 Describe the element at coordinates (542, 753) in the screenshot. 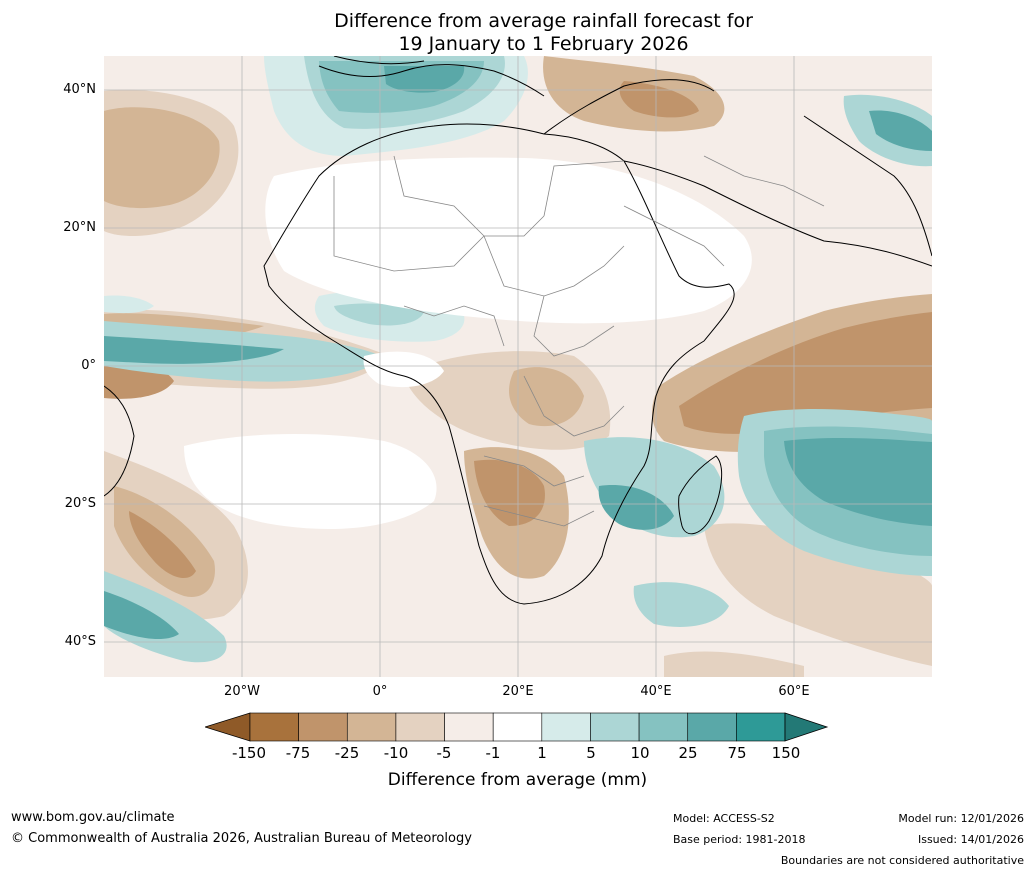

I see `tick-label: 1` at that location.